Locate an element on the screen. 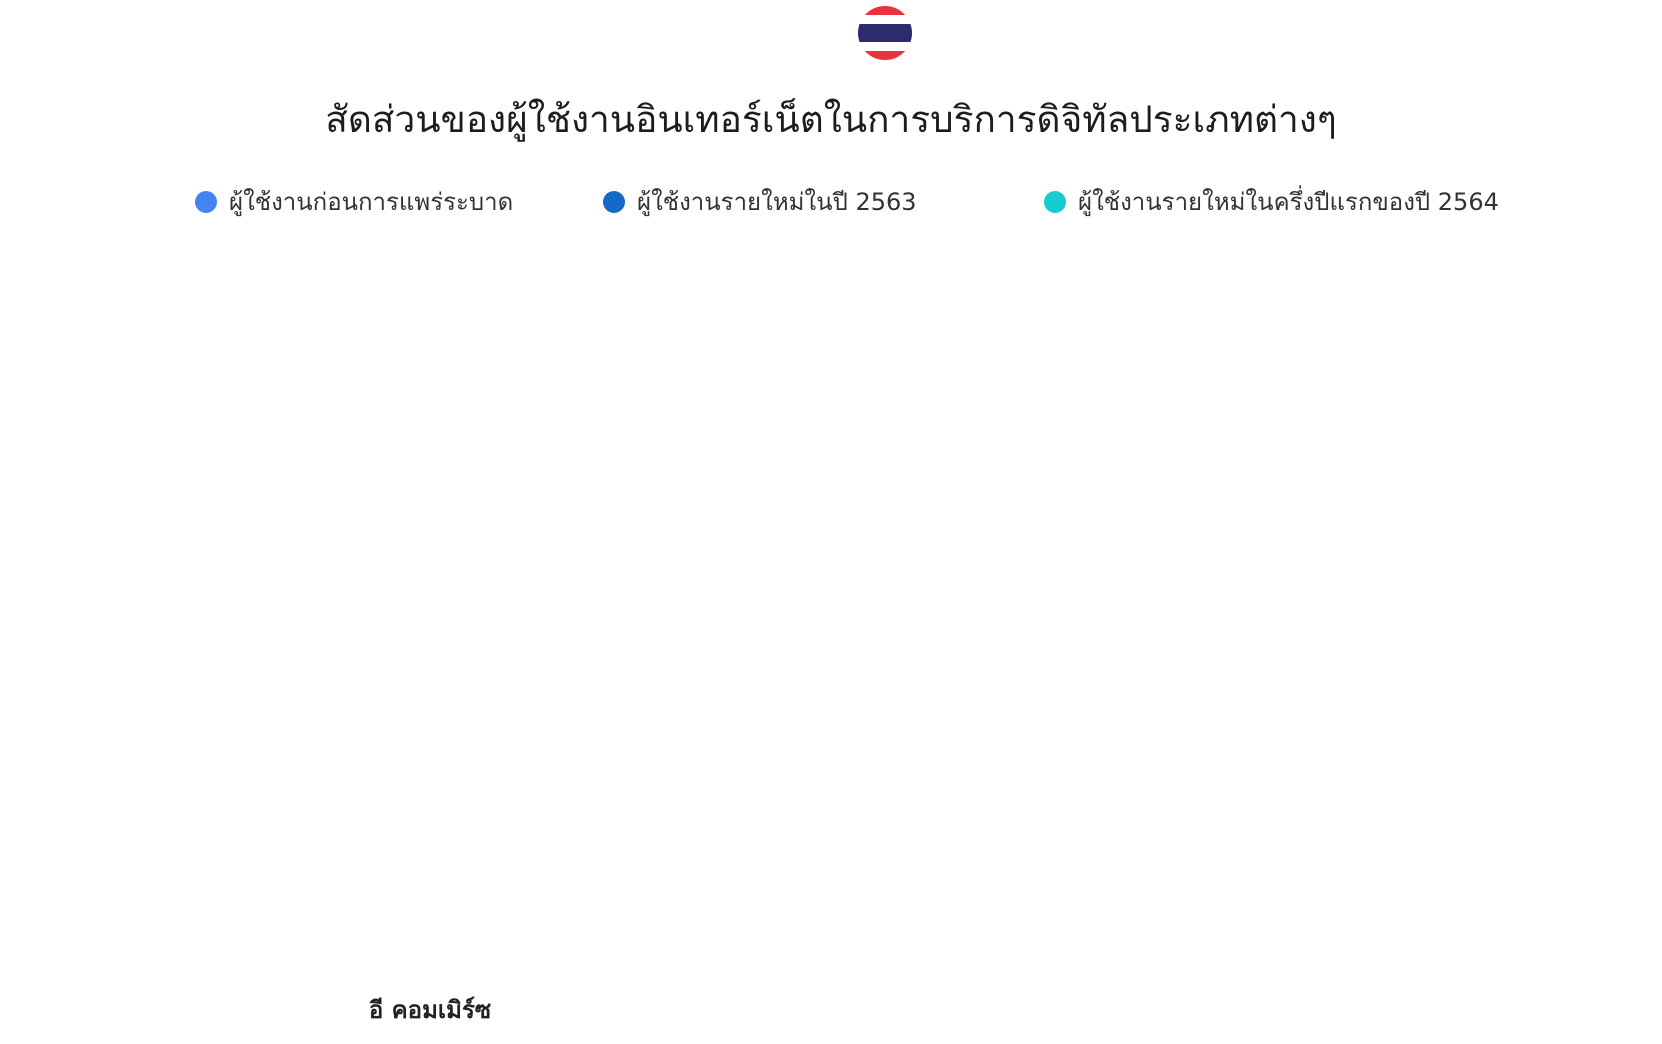 The image size is (1662, 1044). category-label-2: ความงาม is located at coordinates (352, 930).